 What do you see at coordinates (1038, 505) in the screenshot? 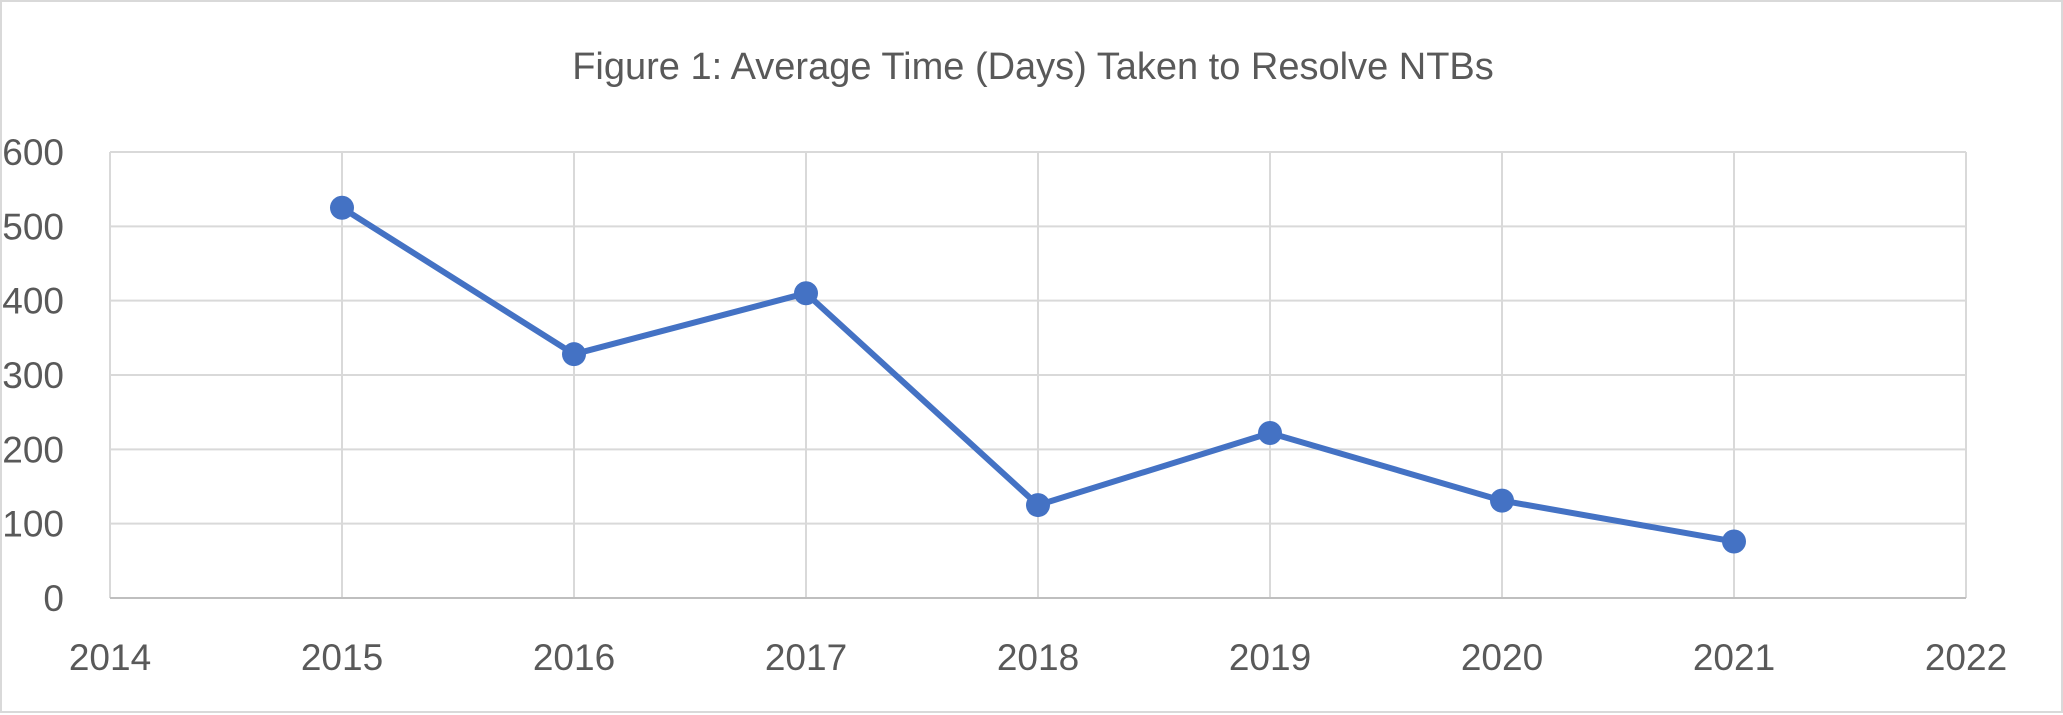
I see `data-point-2018` at bounding box center [1038, 505].